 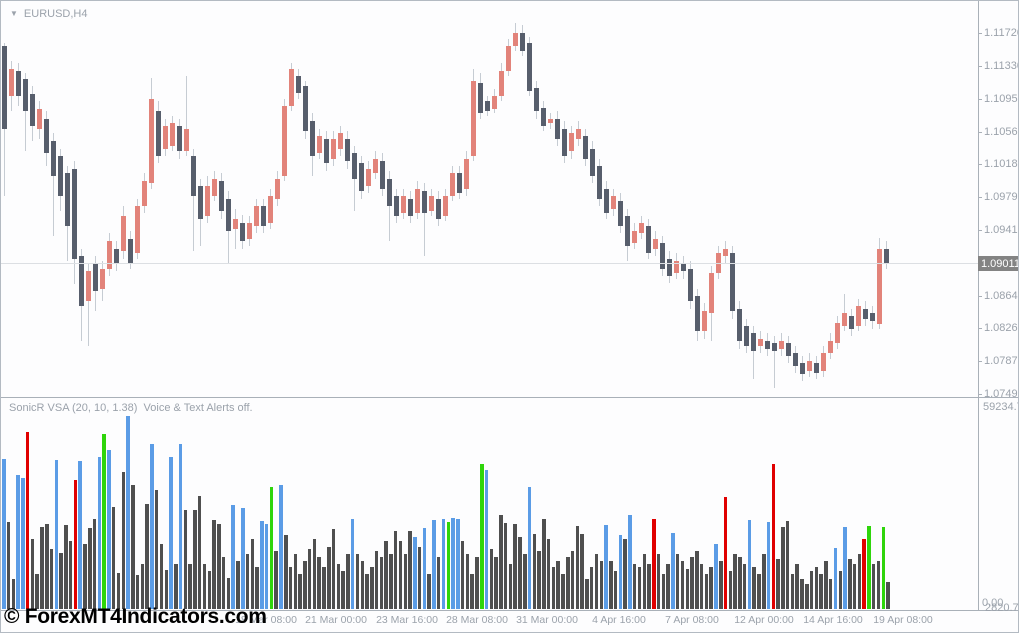 I want to click on time-tick-label: 23 Mar 16:00, so click(x=407, y=620).